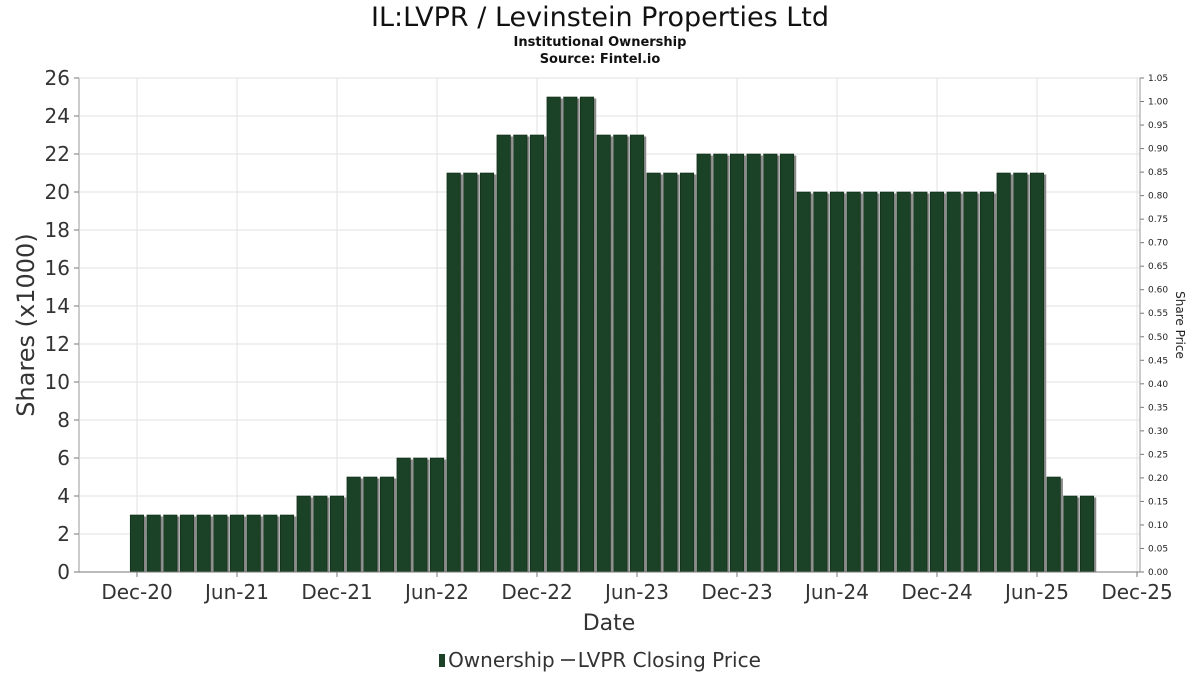 Image resolution: width=1200 pixels, height=675 pixels. I want to click on x-tick-label: Jun-24, so click(836, 592).